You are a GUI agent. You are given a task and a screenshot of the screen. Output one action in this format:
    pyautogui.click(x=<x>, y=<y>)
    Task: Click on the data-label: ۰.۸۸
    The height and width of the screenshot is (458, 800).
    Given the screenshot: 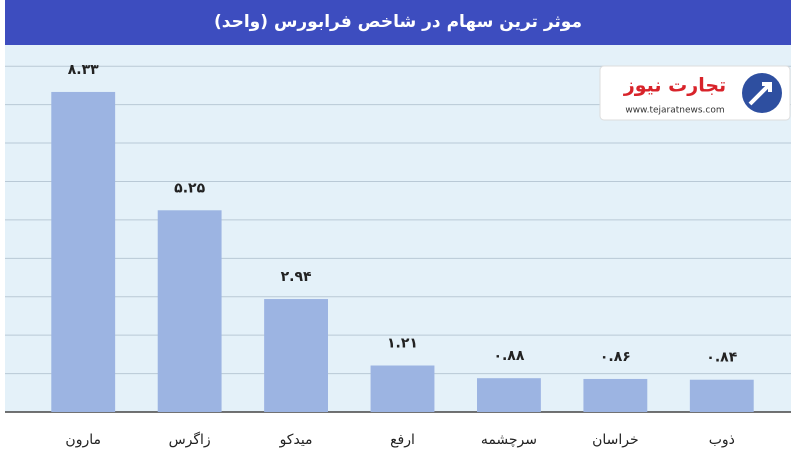 What is the action you would take?
    pyautogui.click(x=508, y=356)
    